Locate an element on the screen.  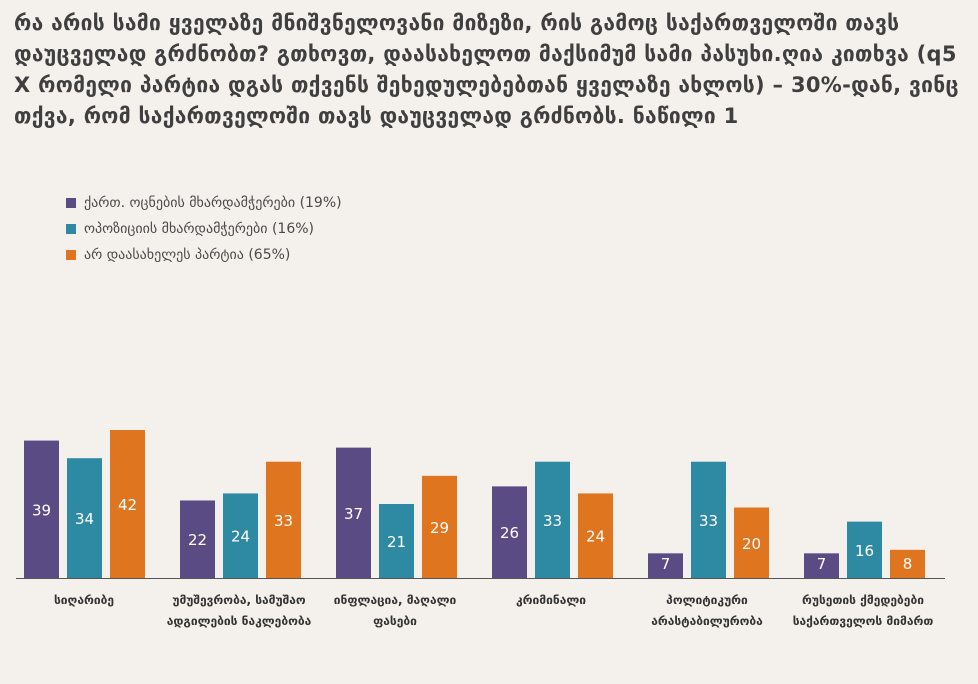
category-label-3: კრიმინალი is located at coordinates (550, 600).